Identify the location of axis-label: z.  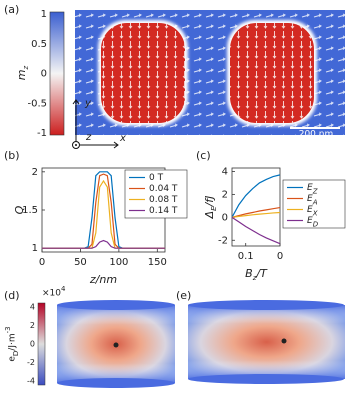
(88, 137).